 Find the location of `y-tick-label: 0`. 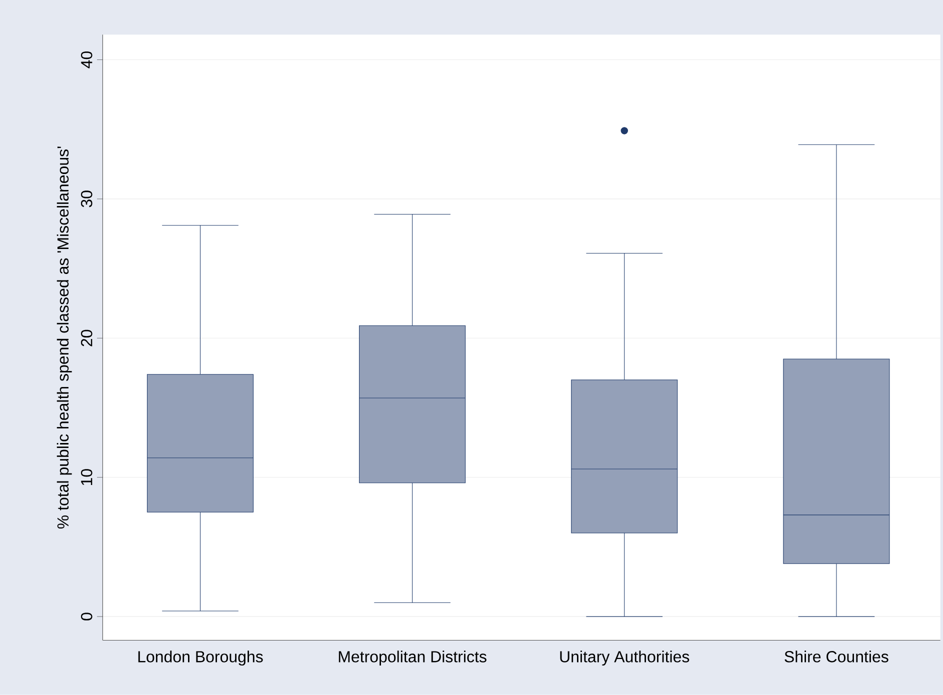

y-tick-label: 0 is located at coordinates (86, 616).